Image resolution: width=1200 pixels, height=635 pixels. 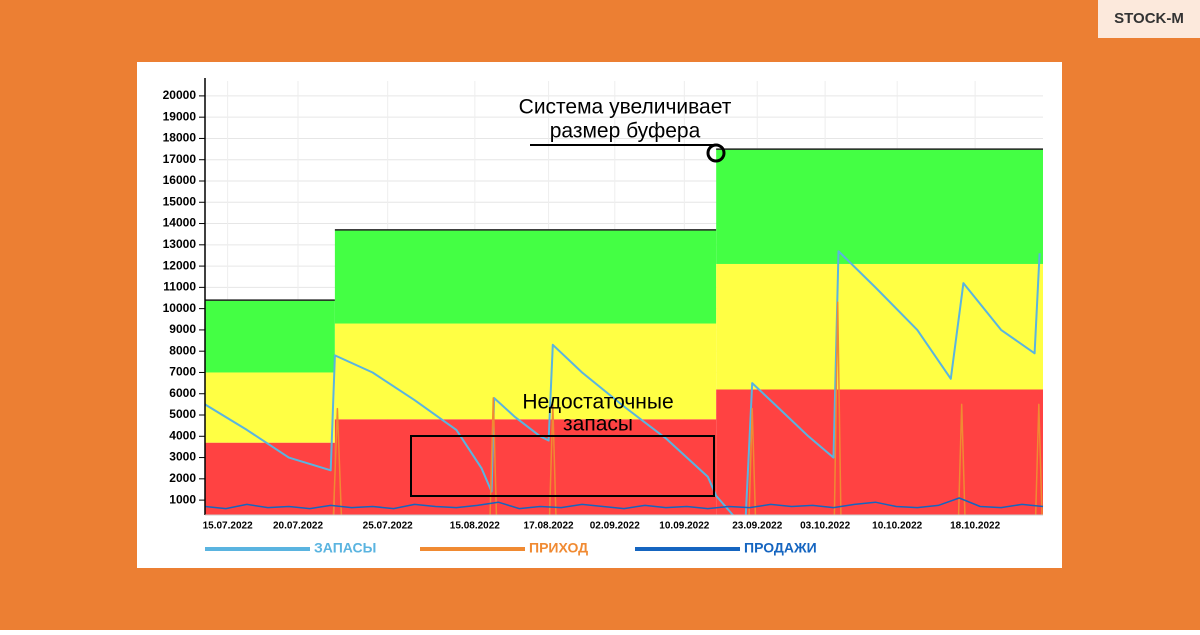 I want to click on y-tick-label: 9000, so click(x=182, y=329).